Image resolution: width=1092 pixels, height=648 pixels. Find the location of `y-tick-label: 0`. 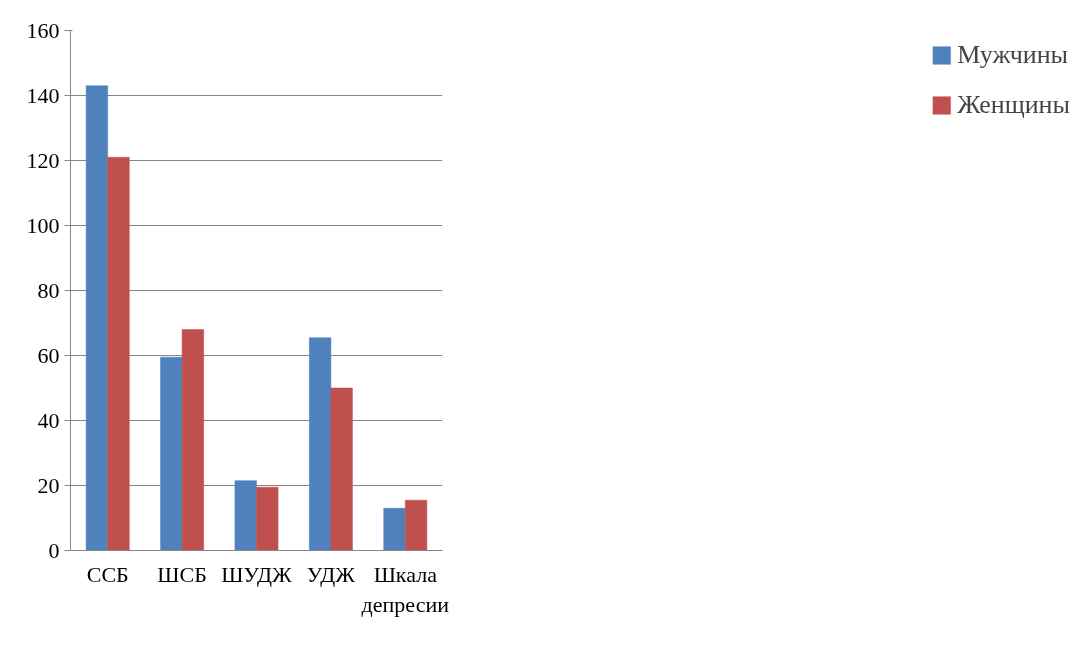

y-tick-label: 0 is located at coordinates (54, 550).